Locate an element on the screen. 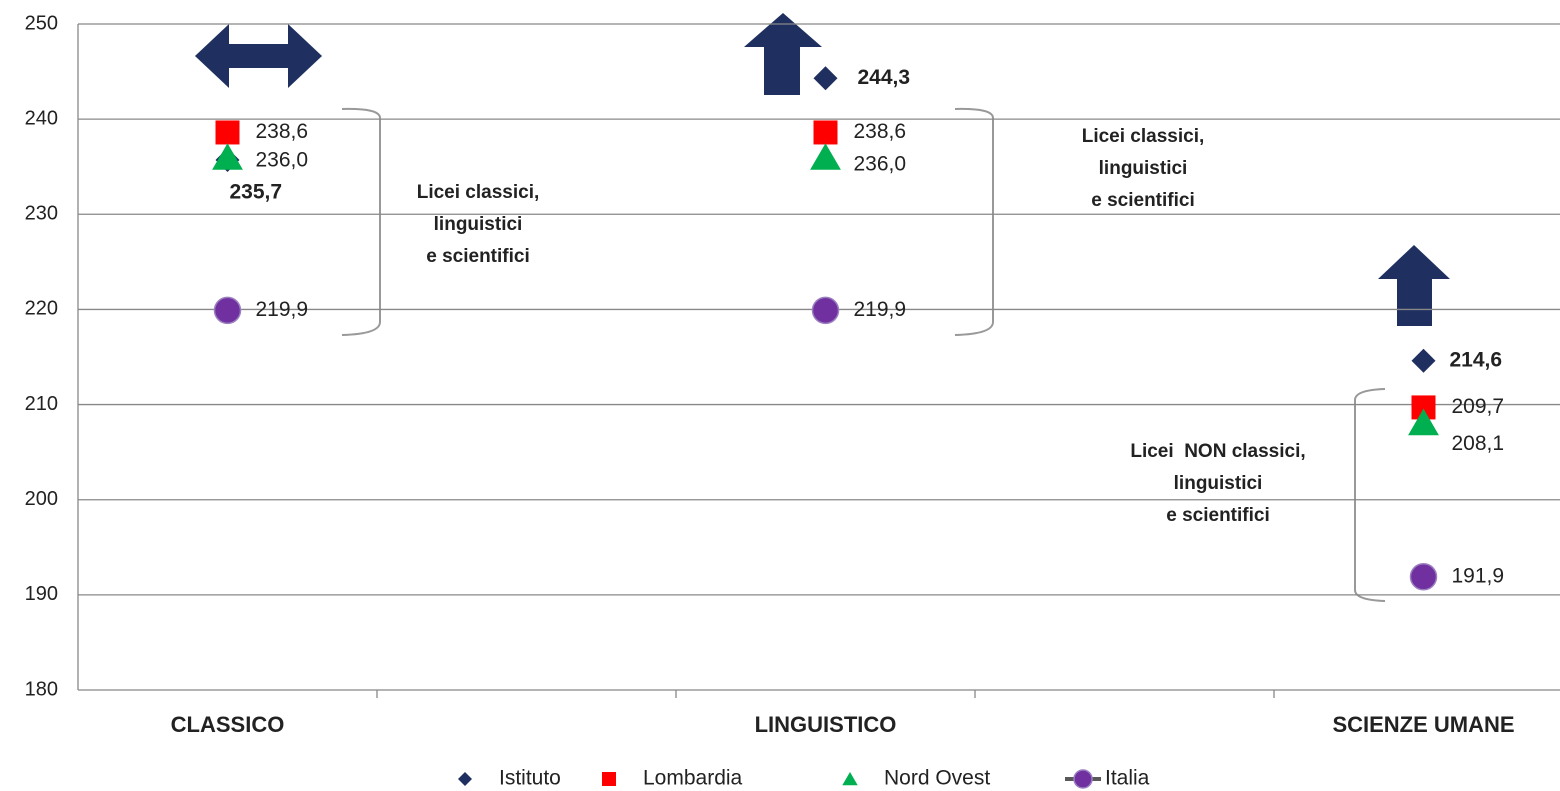 This screenshot has width=1560, height=791. data-label: 235,7 is located at coordinates (256, 192).